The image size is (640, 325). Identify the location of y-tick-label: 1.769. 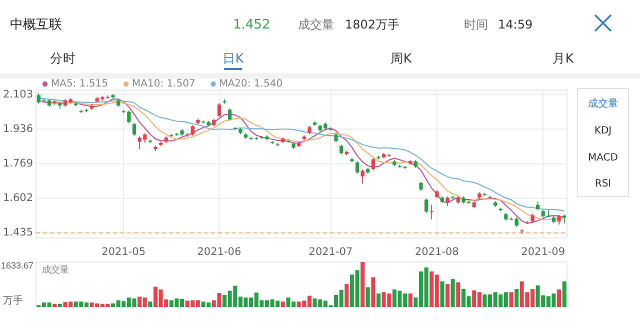
(17, 164).